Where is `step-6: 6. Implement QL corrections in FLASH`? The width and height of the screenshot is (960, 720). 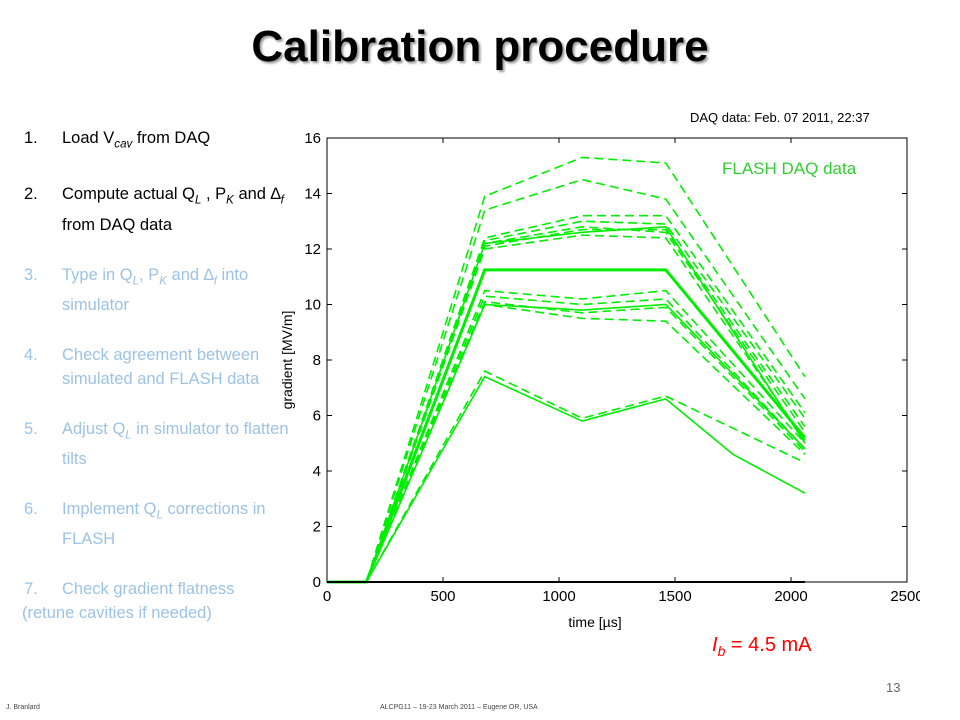 step-6: 6. Implement QL corrections in FLASH is located at coordinates (145, 524).